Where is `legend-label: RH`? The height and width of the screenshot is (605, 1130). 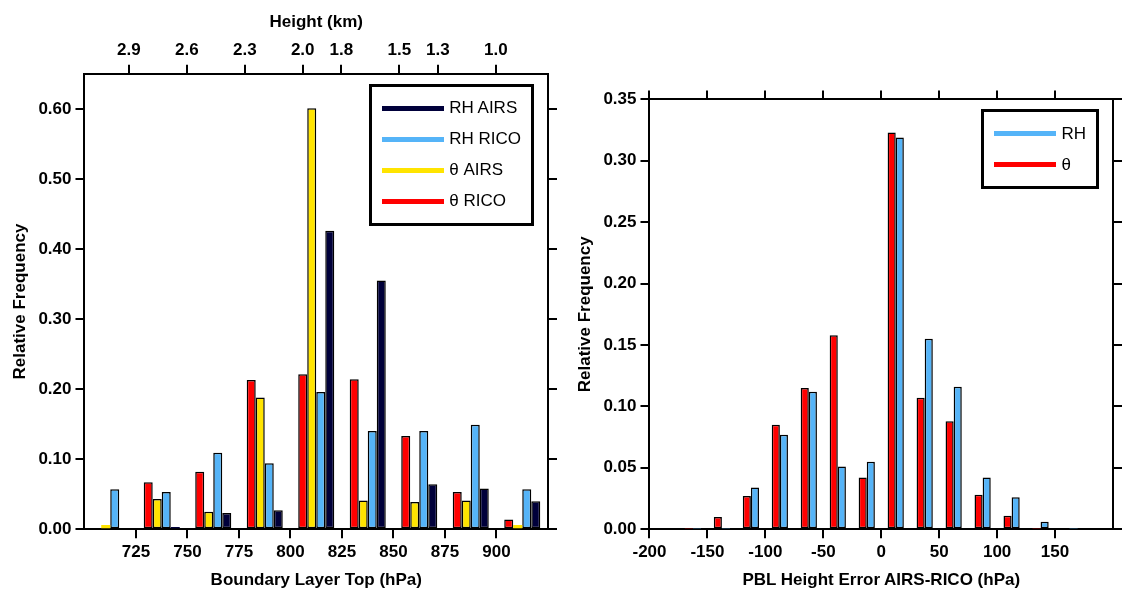 legend-label: RH is located at coordinates (1073, 133).